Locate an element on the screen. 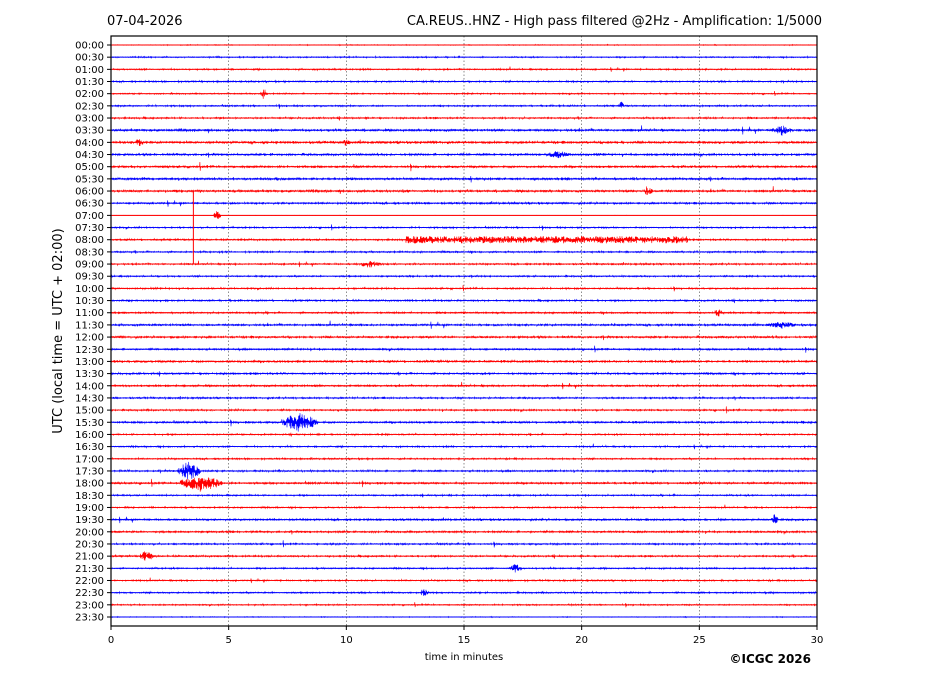  row-time-label: 06:30 is located at coordinates (89, 204).